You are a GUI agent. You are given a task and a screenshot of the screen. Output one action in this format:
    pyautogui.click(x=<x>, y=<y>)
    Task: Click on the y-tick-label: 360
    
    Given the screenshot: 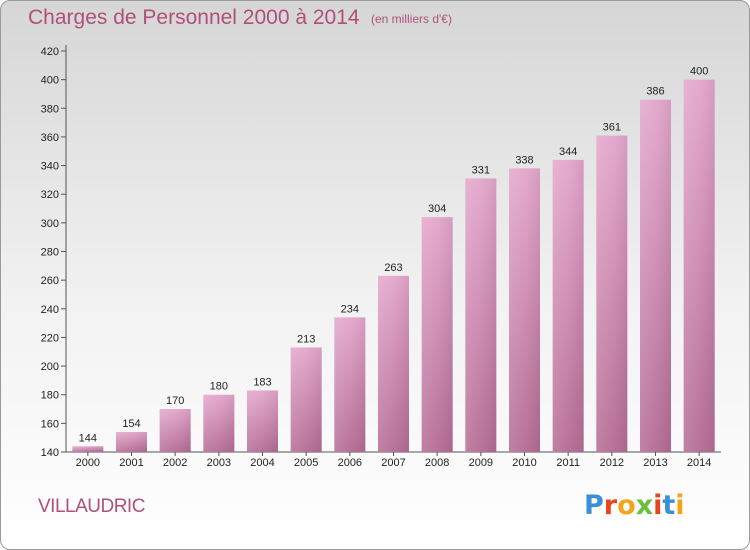 What is the action you would take?
    pyautogui.click(x=50, y=138)
    